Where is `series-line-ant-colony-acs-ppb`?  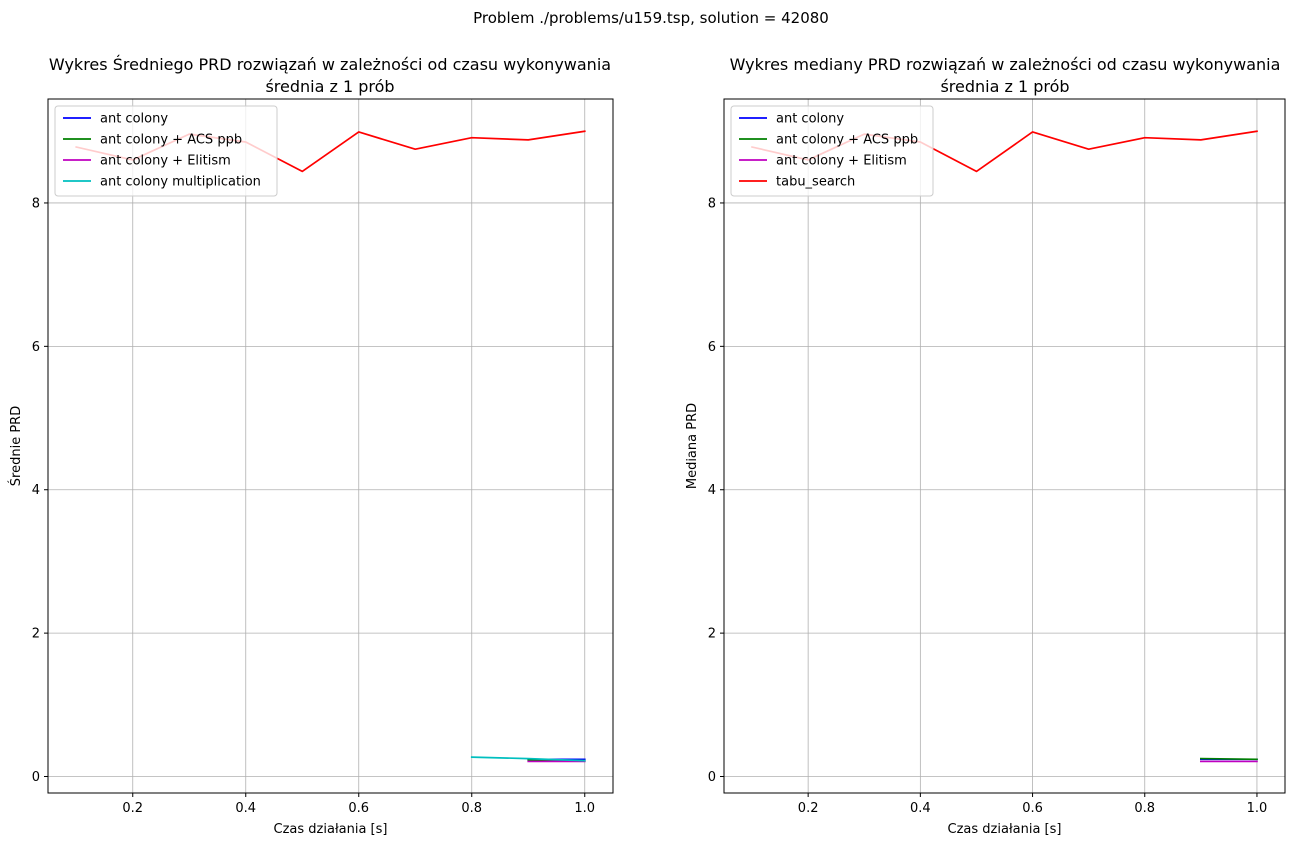 series-line-ant-colony-acs-ppb is located at coordinates (1228, 759).